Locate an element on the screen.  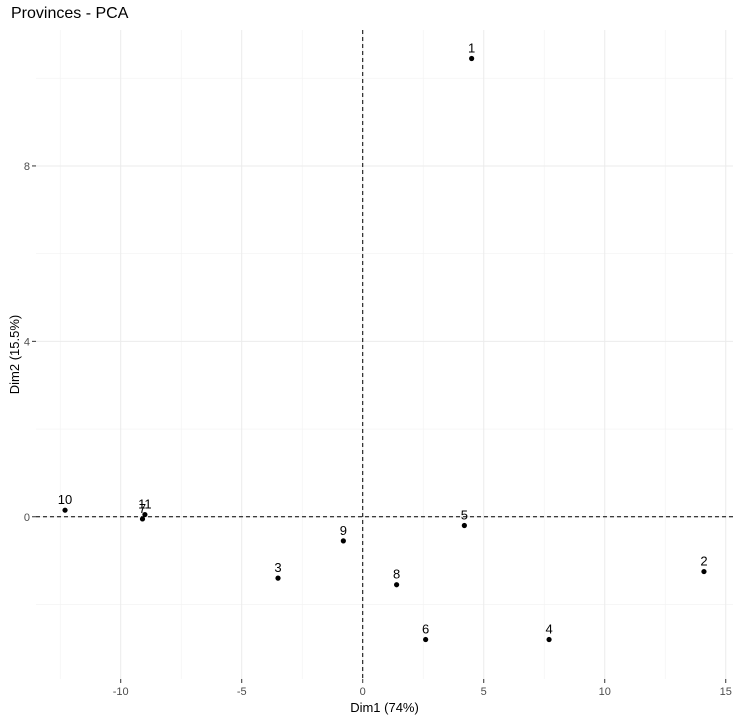
x-tick-label: 10 is located at coordinates (605, 692).